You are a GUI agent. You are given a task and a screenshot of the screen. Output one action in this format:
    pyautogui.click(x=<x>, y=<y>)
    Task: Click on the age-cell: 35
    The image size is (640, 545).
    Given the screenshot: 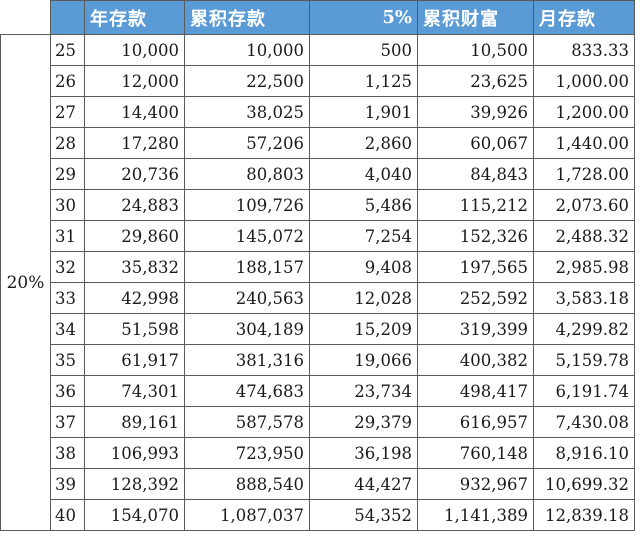 What is the action you would take?
    pyautogui.click(x=67, y=360)
    